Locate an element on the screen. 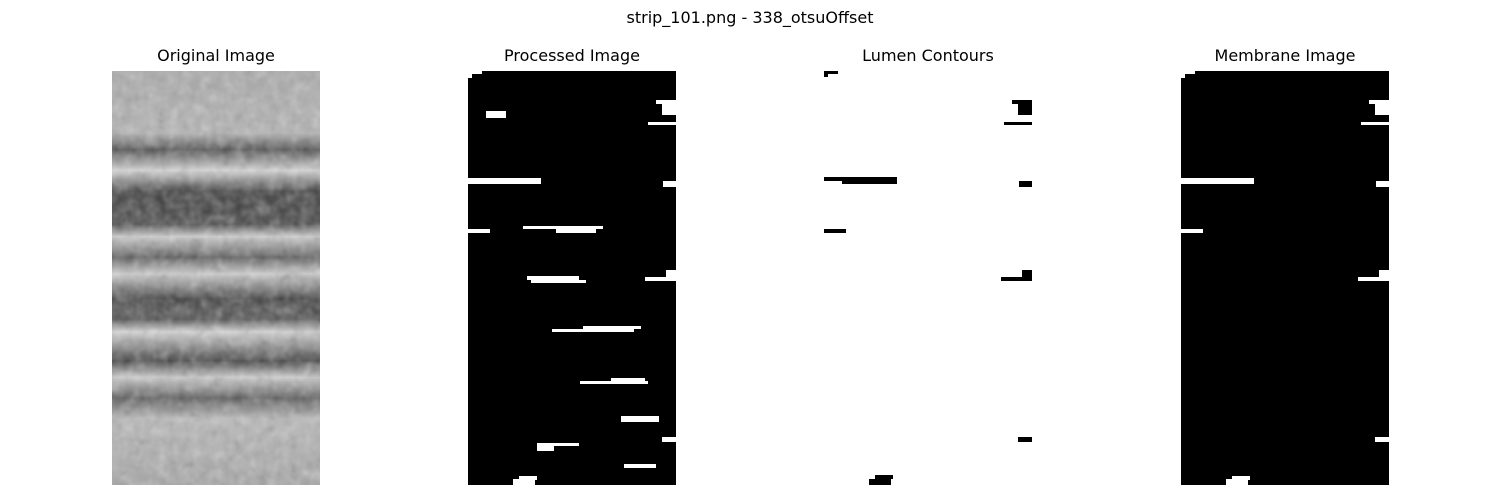  figure-title: strip_101.png - 338_otsuOffset is located at coordinates (750, 17).